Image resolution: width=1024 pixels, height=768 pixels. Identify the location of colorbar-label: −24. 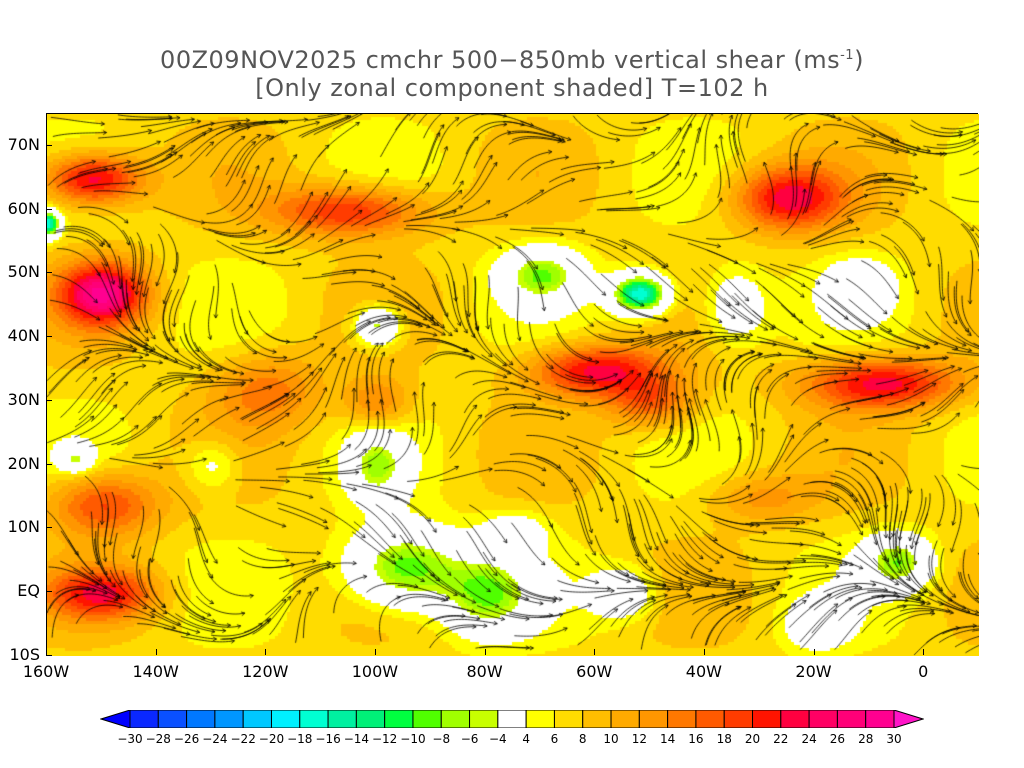
(215, 739).